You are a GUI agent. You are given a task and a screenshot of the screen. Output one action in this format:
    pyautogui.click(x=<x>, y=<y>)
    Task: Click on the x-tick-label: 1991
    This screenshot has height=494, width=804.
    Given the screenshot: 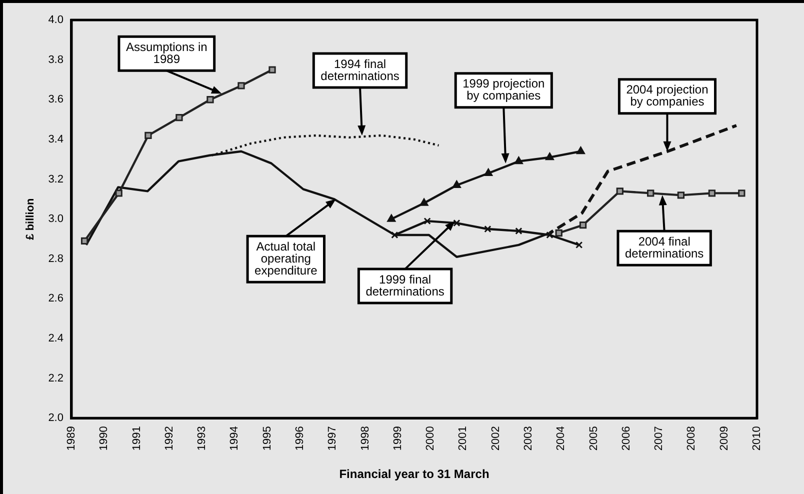 What is the action you would take?
    pyautogui.click(x=136, y=438)
    